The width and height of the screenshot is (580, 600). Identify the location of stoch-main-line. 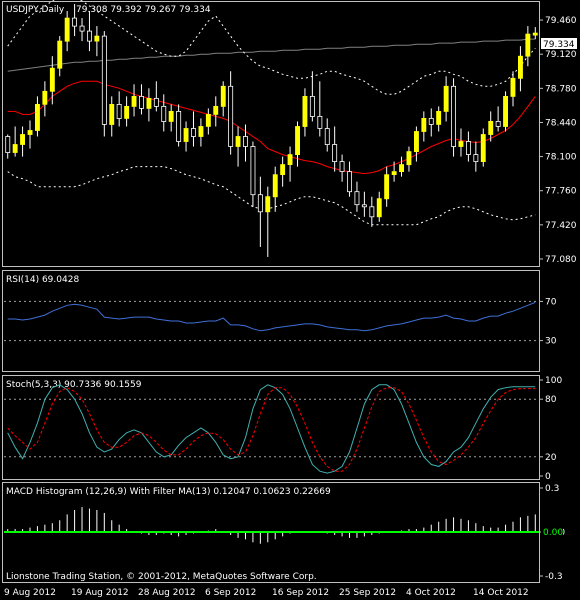
(271, 429).